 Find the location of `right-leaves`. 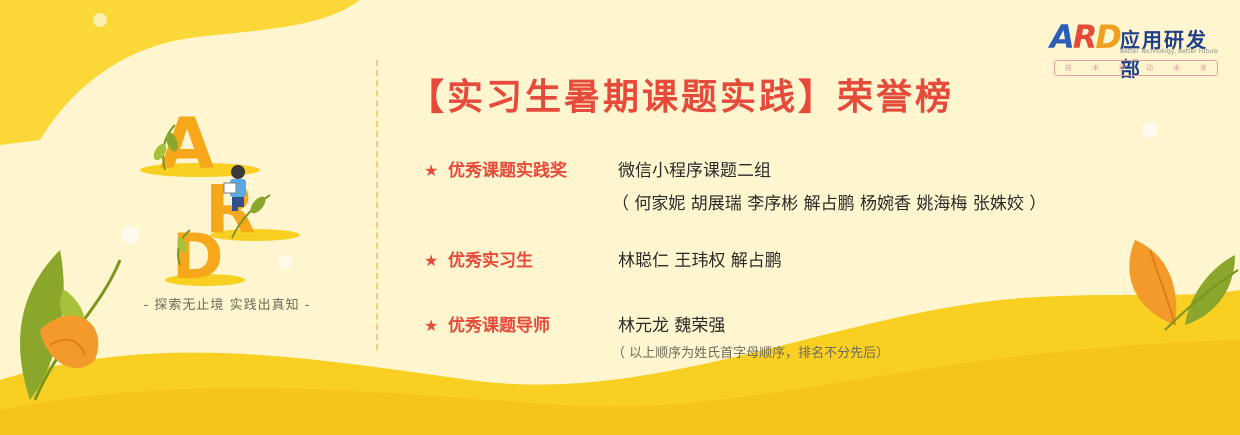

right-leaves is located at coordinates (1184, 285).